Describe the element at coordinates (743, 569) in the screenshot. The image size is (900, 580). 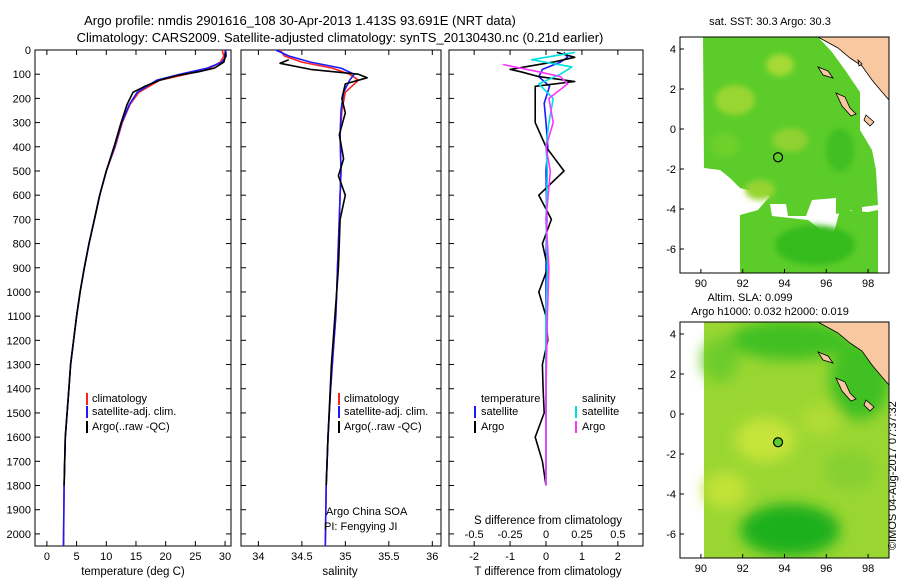
I see `lon-tick-label: 92` at that location.